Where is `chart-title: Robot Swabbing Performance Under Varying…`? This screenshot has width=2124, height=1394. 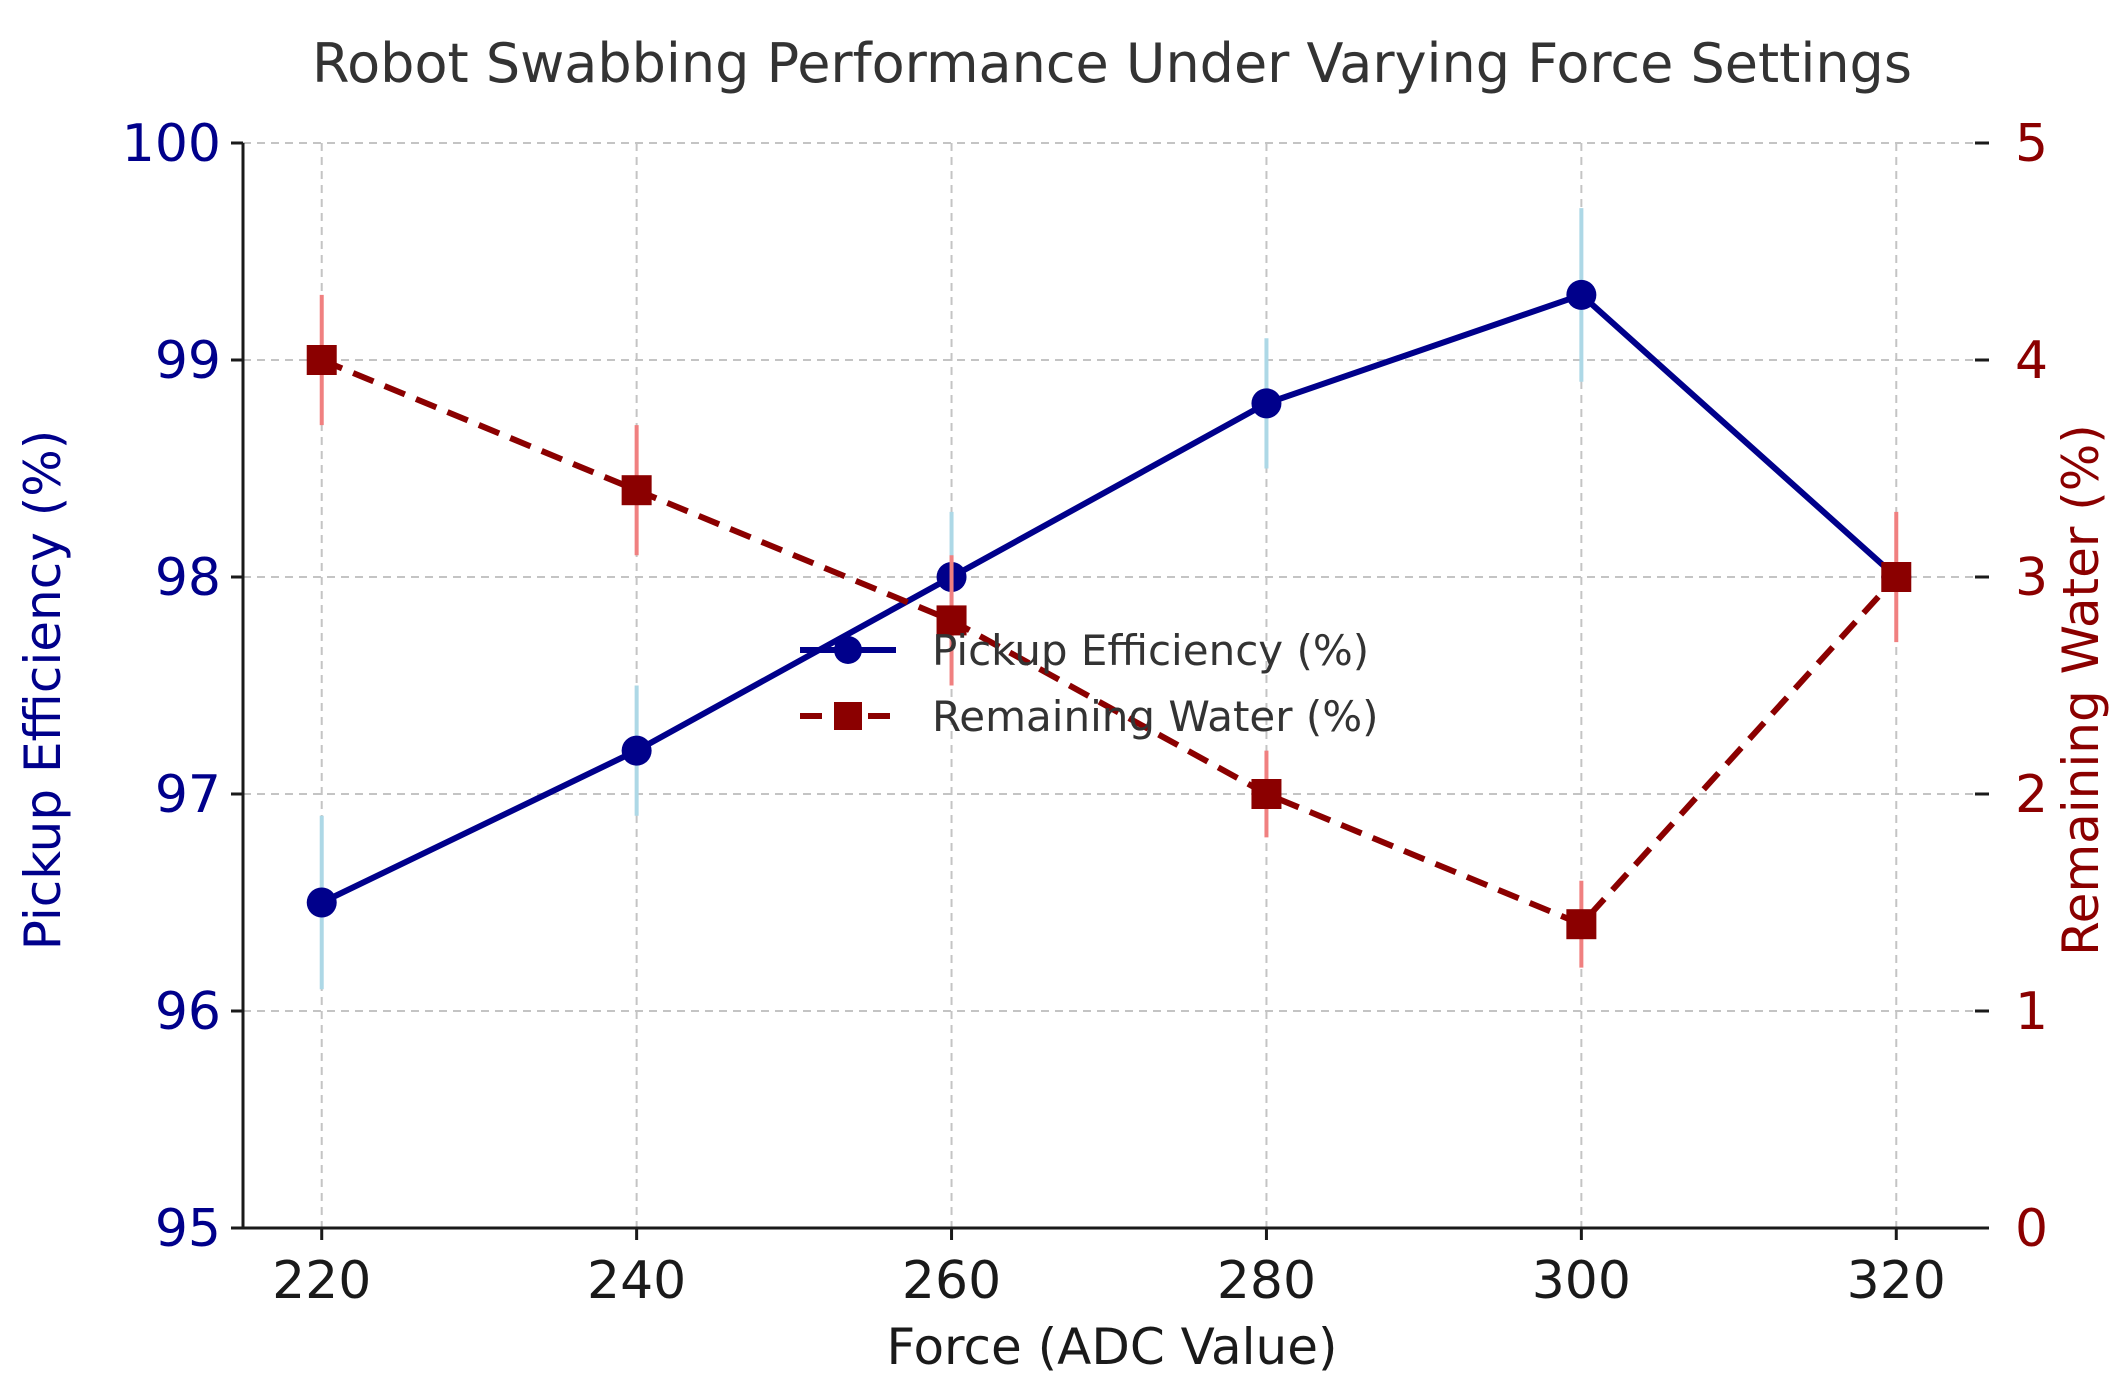 chart-title: Robot Swabbing Performance Under Varying… is located at coordinates (1112, 63).